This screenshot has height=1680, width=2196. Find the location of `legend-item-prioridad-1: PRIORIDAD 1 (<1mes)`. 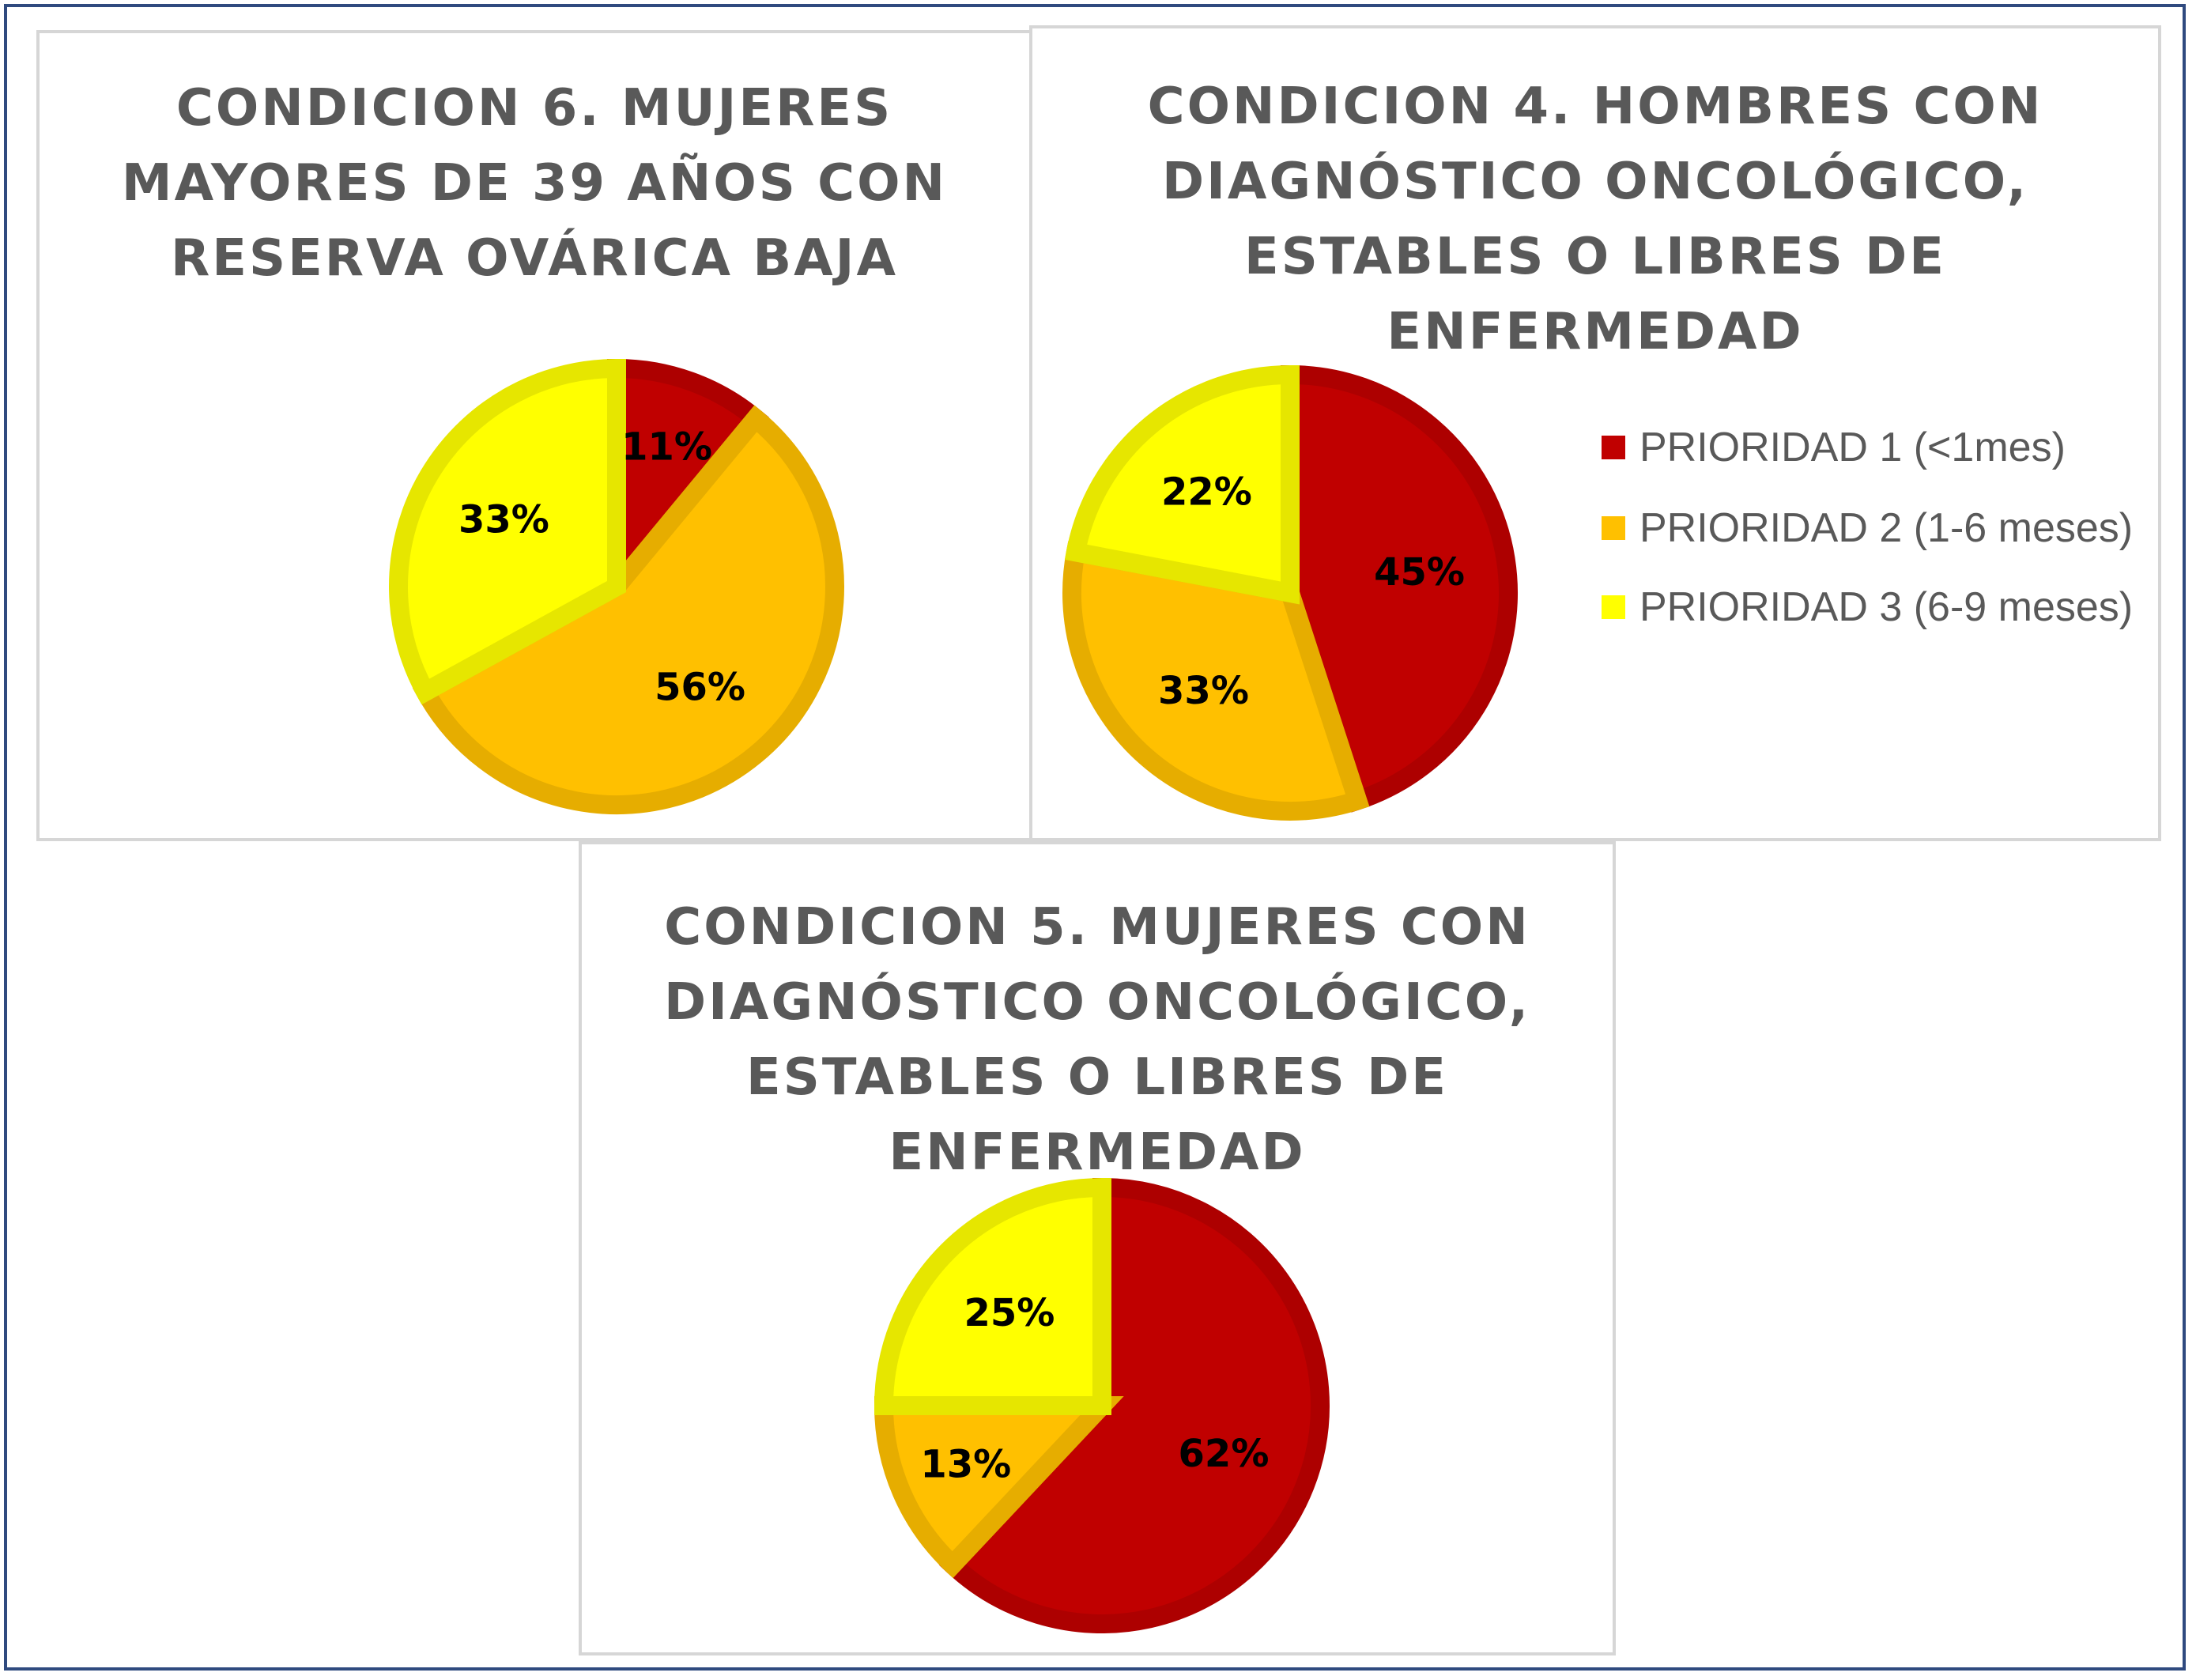

legend-item-prioridad-1: PRIORIDAD 1 (<1mes) is located at coordinates (1834, 447).